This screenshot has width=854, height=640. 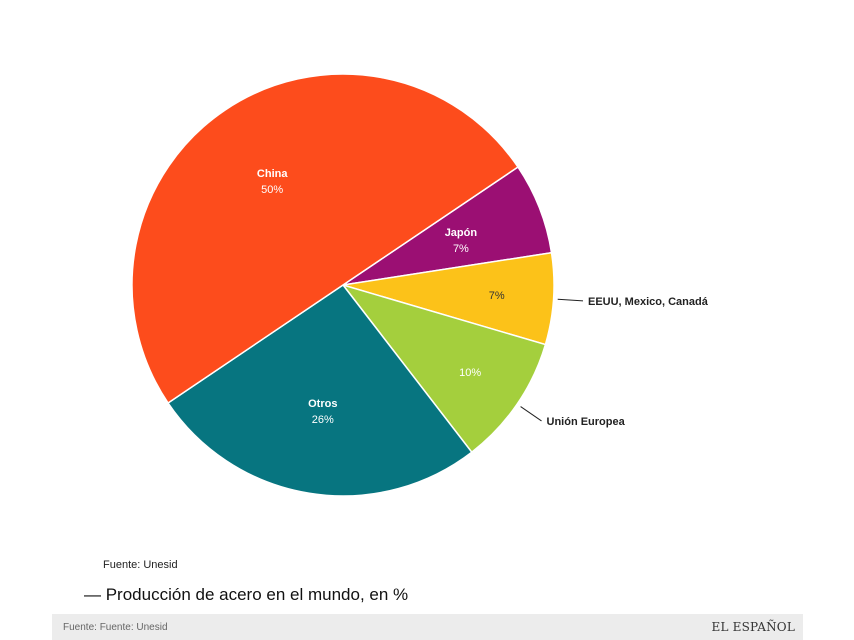 I want to click on value-eeuu-mexico-canada: 7%, so click(x=497, y=296).